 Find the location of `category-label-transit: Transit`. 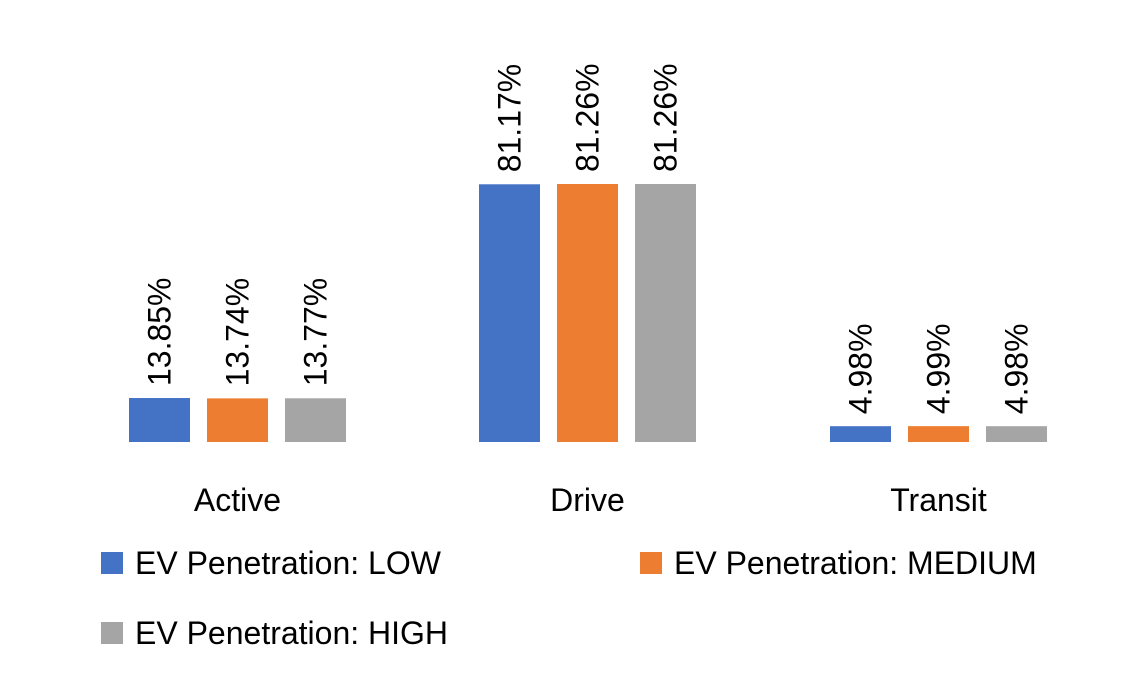

category-label-transit: Transit is located at coordinates (938, 500).